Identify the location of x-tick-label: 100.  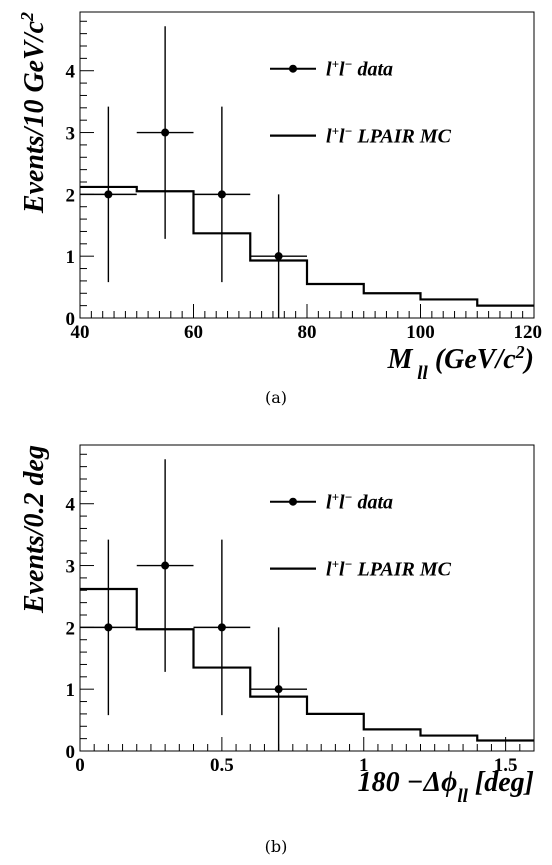
(420, 332).